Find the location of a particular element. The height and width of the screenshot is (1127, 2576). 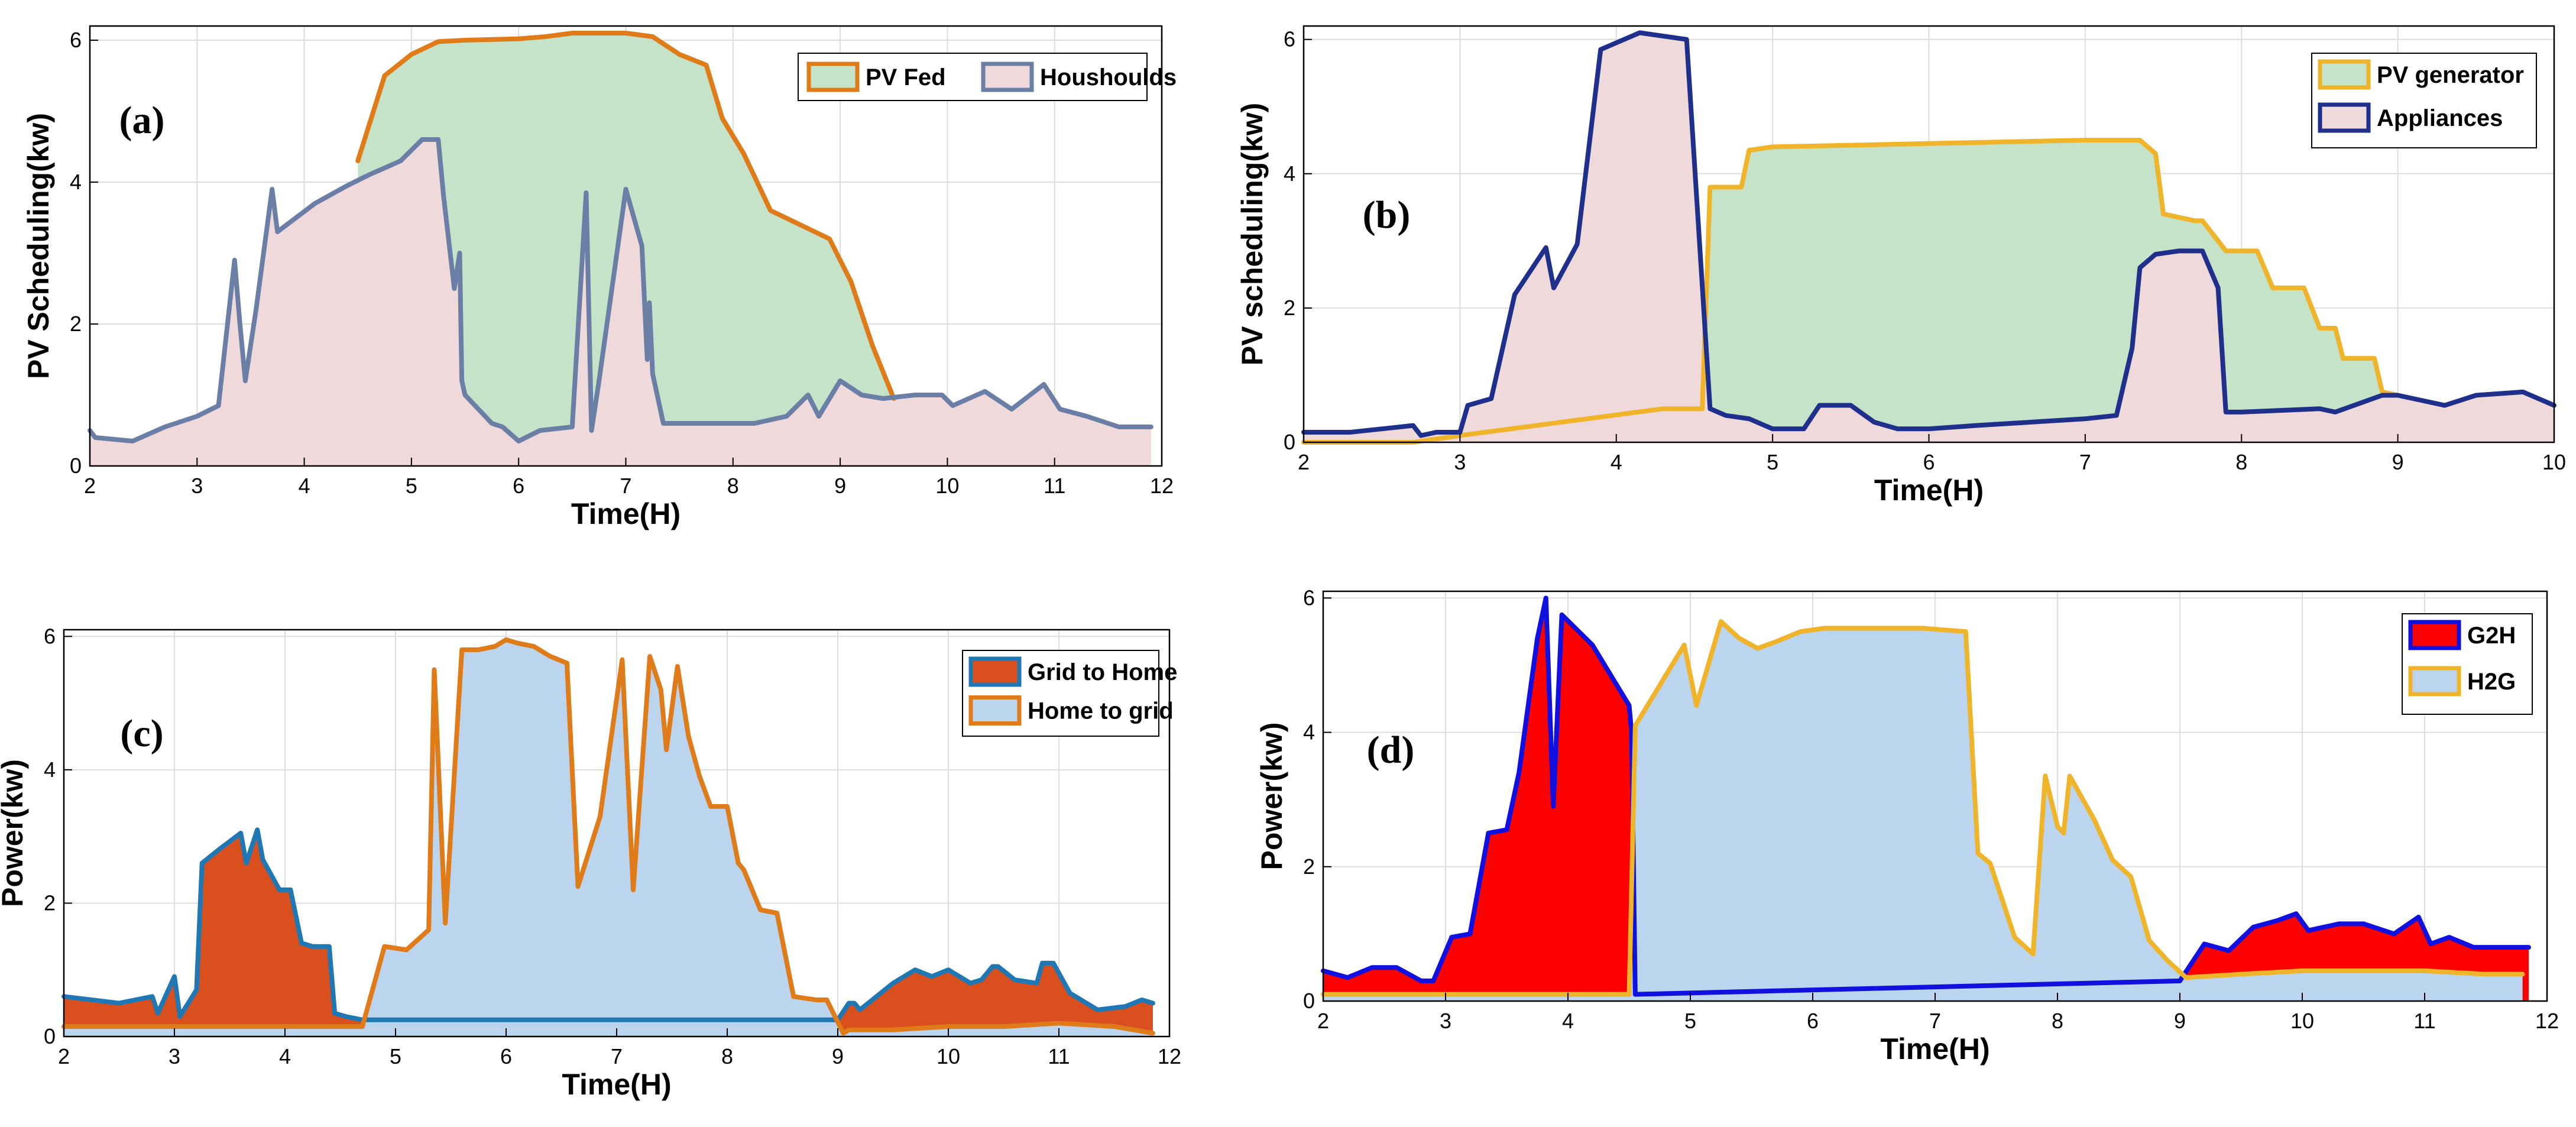

chart-3-x-tick-label-0: 2 is located at coordinates (1323, 1021).